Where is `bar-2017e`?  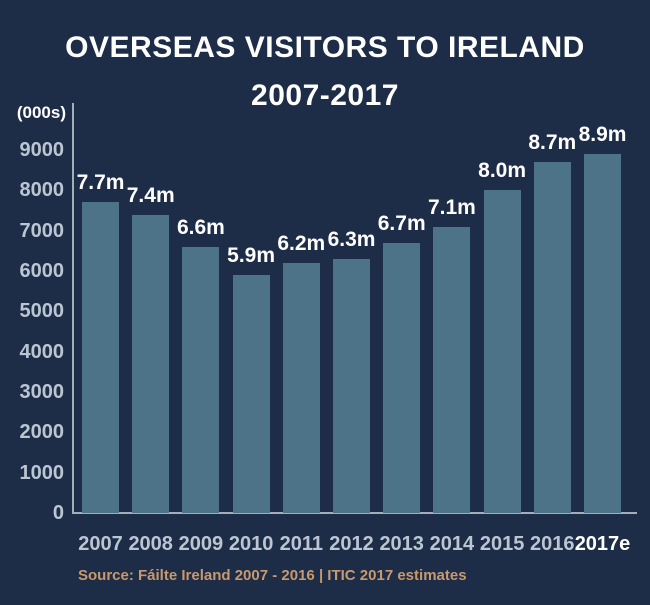
bar-2017e is located at coordinates (602, 333).